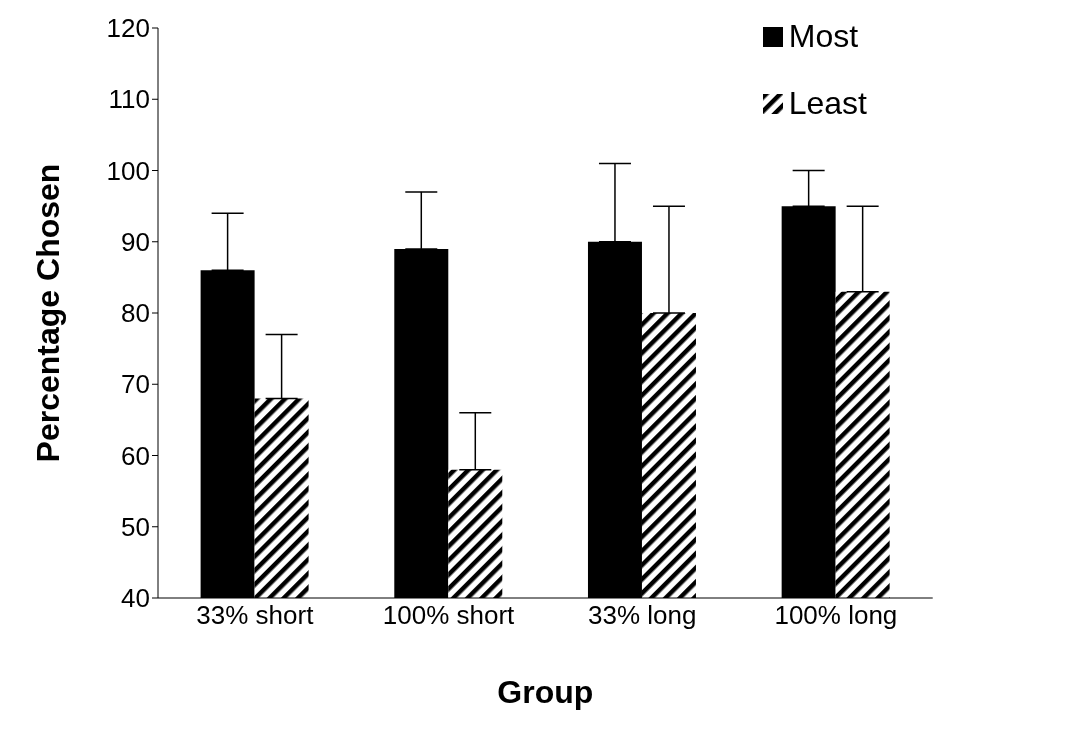 Image resolution: width=1065 pixels, height=746 pixels. What do you see at coordinates (836, 615) in the screenshot?
I see `x-tick-label: 100% long` at bounding box center [836, 615].